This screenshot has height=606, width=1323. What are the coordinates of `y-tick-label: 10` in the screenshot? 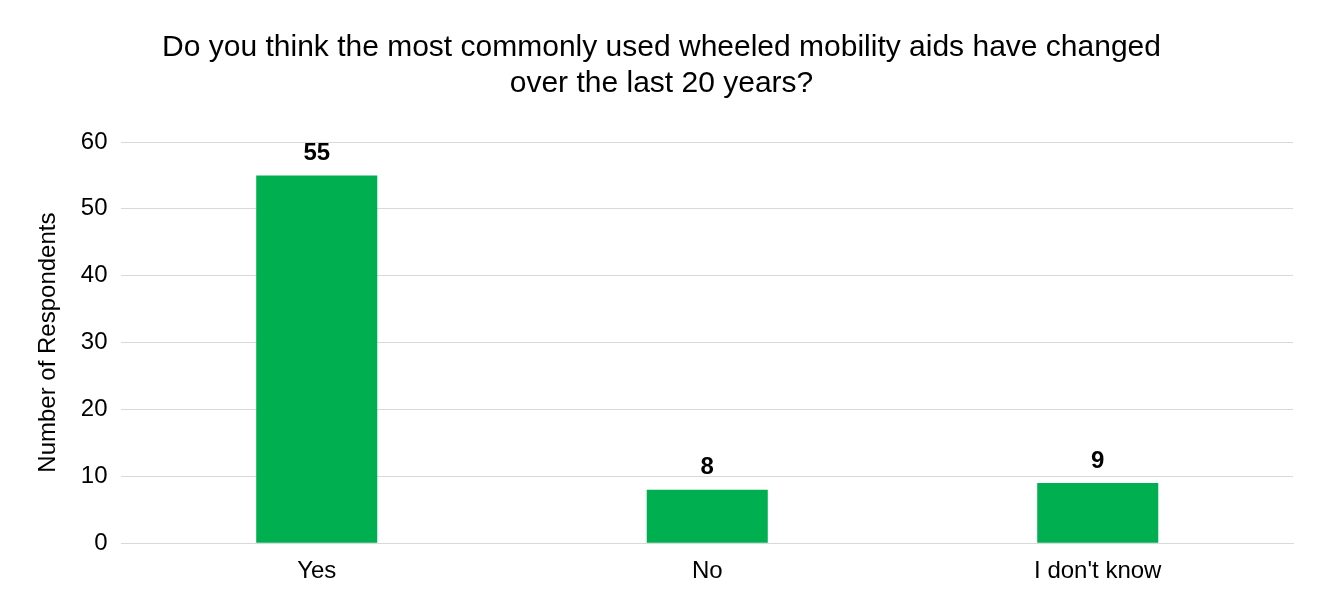 It's located at (94, 474).